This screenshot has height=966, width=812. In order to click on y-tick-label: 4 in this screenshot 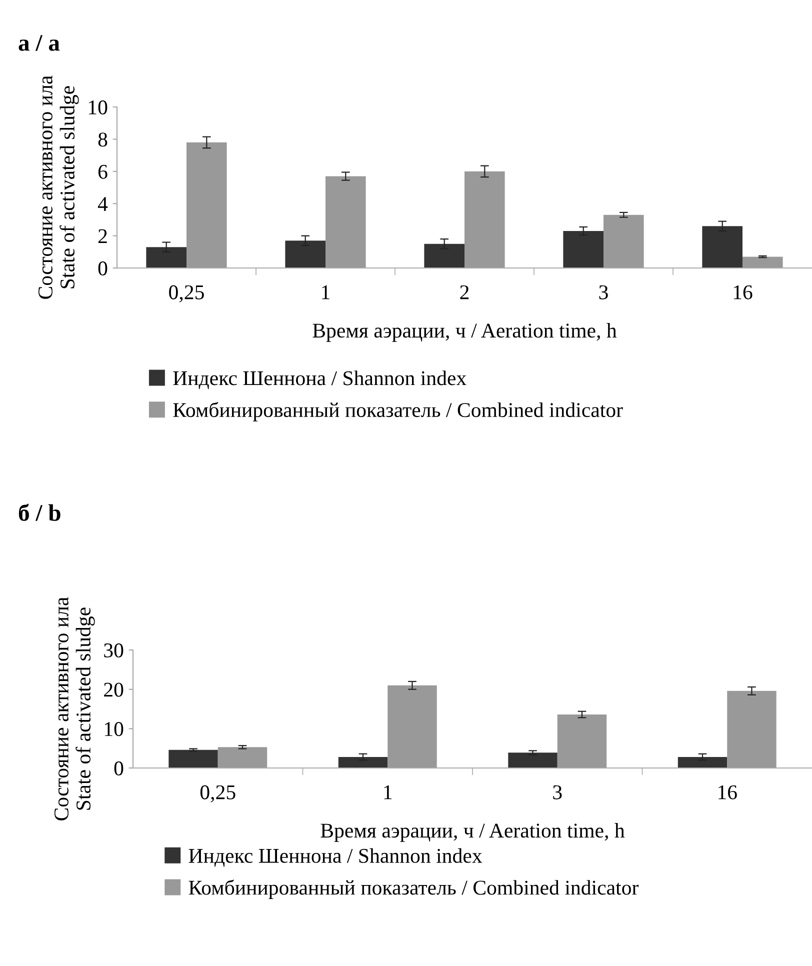, I will do `click(103, 204)`.